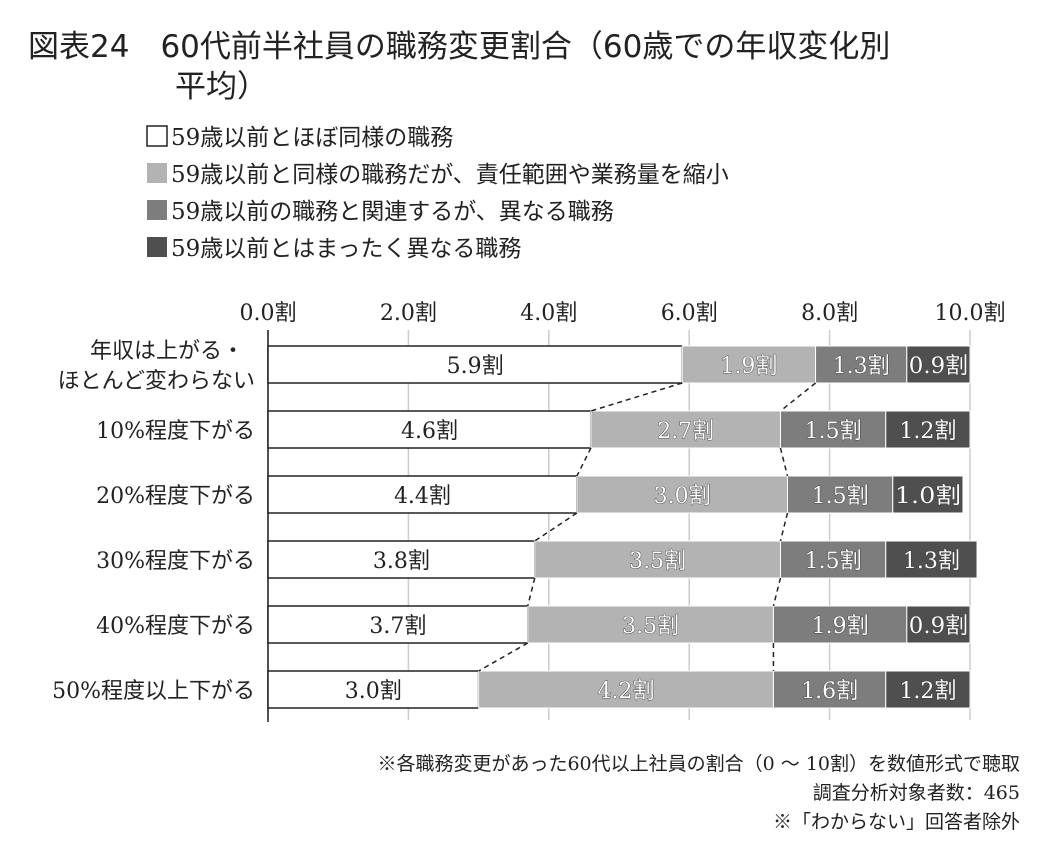 The image size is (1040, 855). Describe the element at coordinates (167, 351) in the screenshot. I see `category-label: 年収は上がる・` at that location.